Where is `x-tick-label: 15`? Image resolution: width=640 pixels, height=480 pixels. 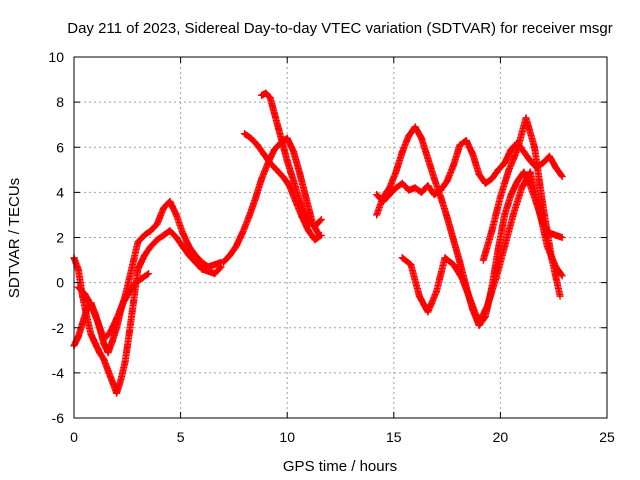 x-tick-label: 15 is located at coordinates (394, 437).